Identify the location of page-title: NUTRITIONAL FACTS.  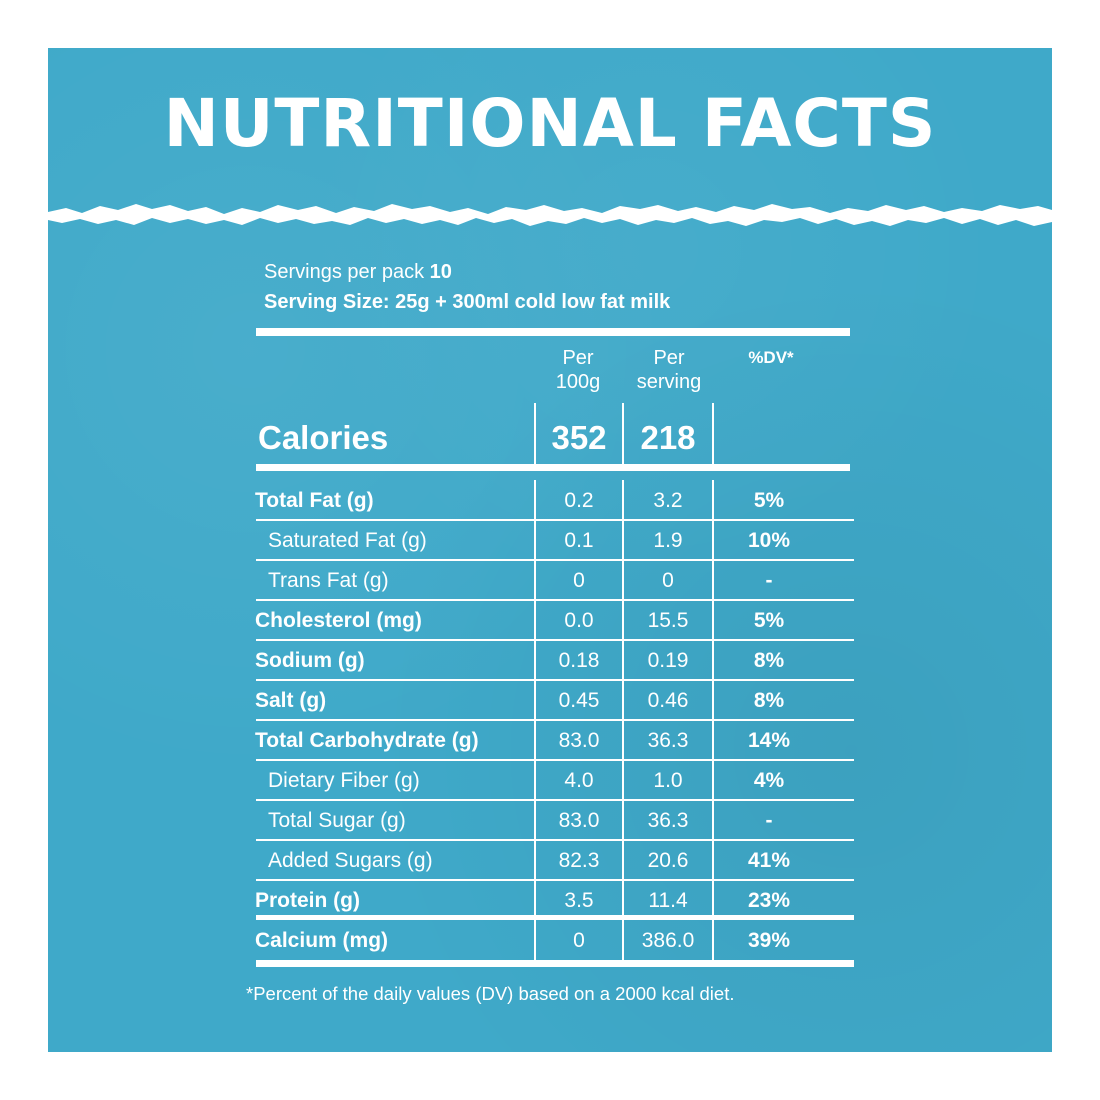
(550, 123).